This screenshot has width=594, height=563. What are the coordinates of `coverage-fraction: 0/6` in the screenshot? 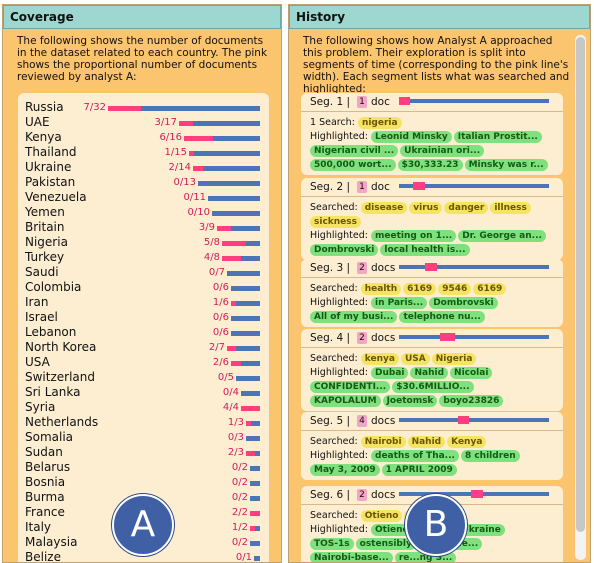 It's located at (220, 317).